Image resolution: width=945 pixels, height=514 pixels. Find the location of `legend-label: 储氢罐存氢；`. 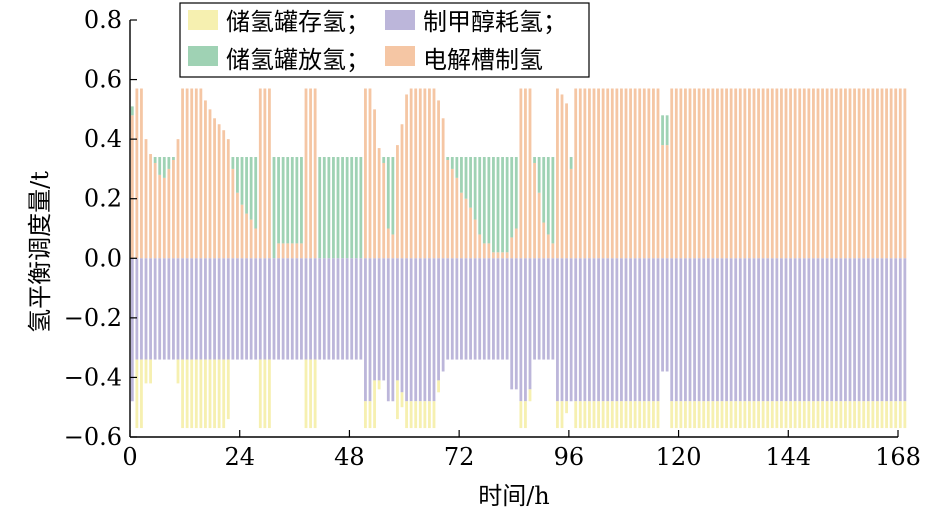

legend-label: 储氢罐存氢； is located at coordinates (298, 22).